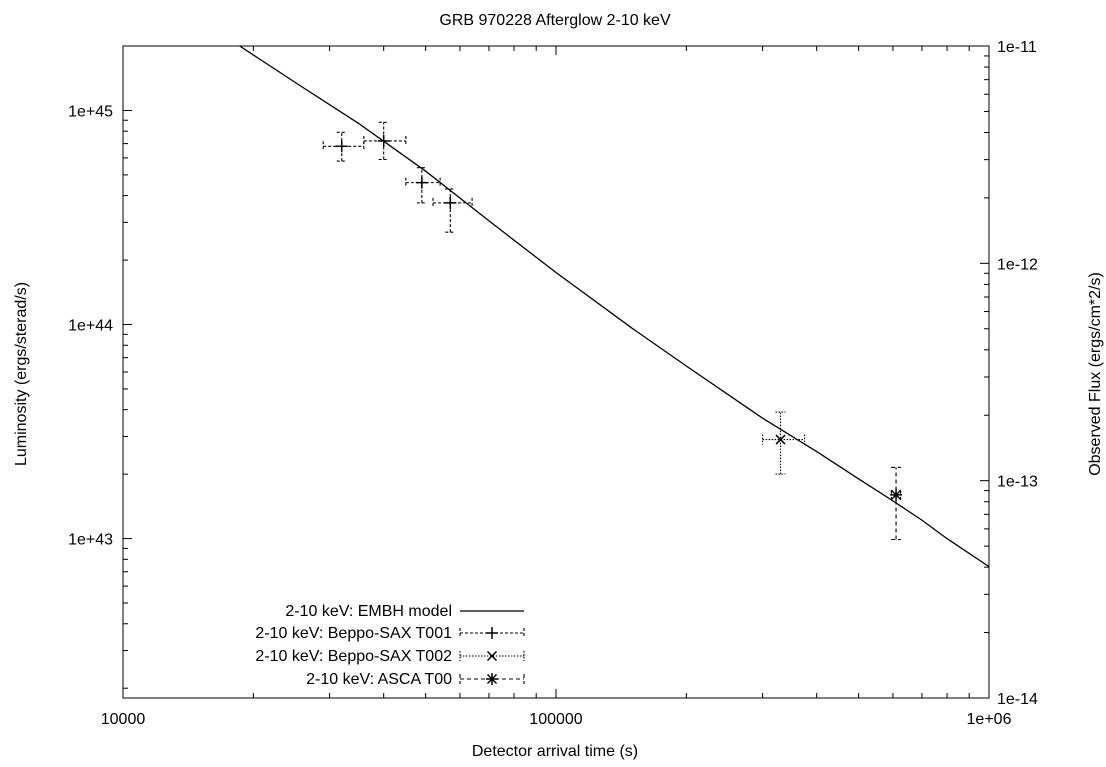  I want to click on y2-axis-label: Observed Flux (ergs/cm*2/s), so click(1095, 374).